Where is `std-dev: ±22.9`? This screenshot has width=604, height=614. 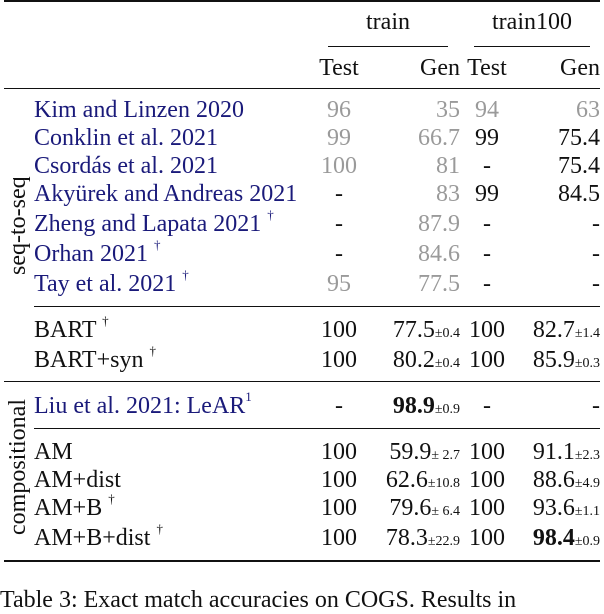
std-dev: ±22.9 is located at coordinates (443, 541).